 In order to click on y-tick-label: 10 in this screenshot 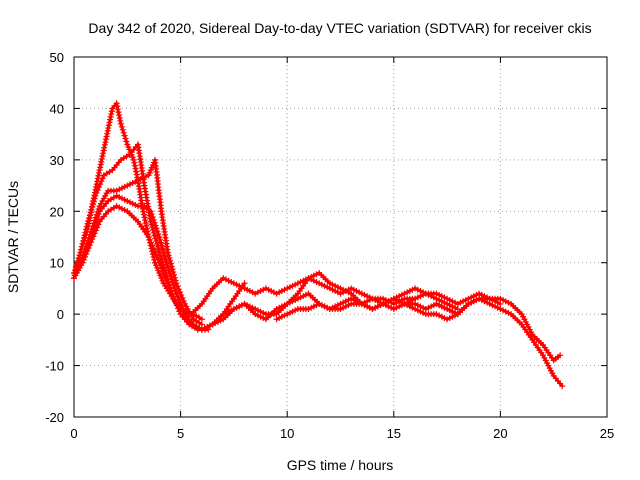, I will do `click(57, 263)`.